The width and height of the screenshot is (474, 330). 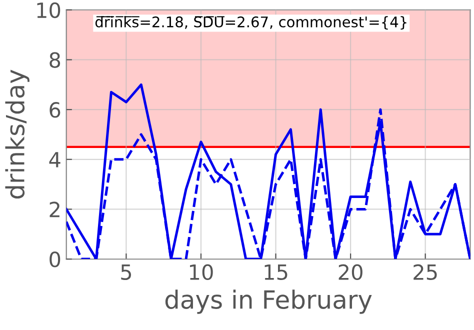 What do you see at coordinates (126, 272) in the screenshot?
I see `x-tick-label: 5` at bounding box center [126, 272].